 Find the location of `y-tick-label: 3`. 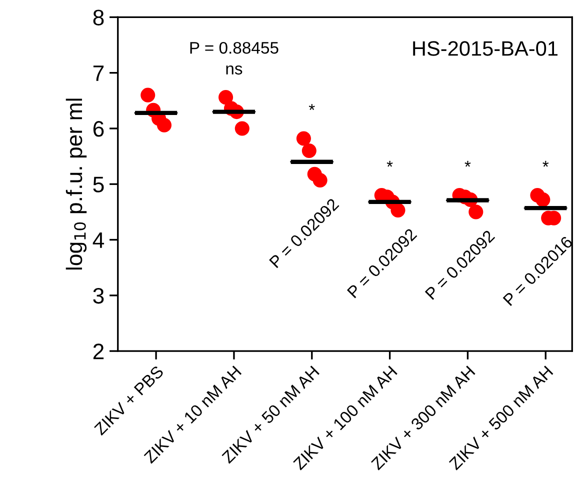

y-tick-label: 3 is located at coordinates (98, 296).